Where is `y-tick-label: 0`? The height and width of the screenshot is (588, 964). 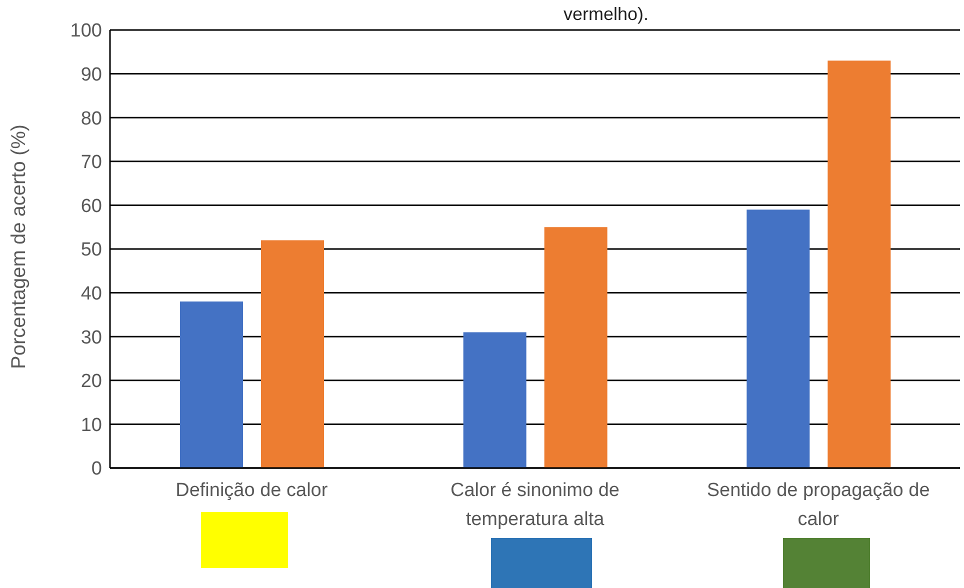
y-tick-label: 0 is located at coordinates (96, 469).